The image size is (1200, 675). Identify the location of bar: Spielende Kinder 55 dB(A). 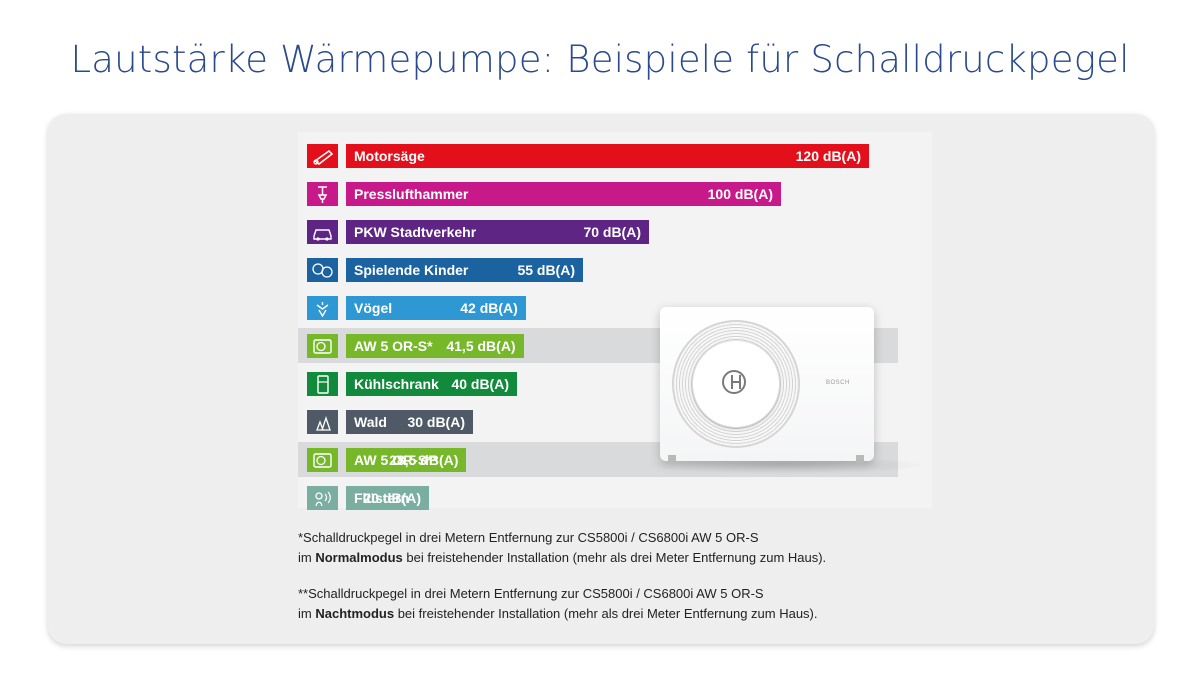
(464, 270).